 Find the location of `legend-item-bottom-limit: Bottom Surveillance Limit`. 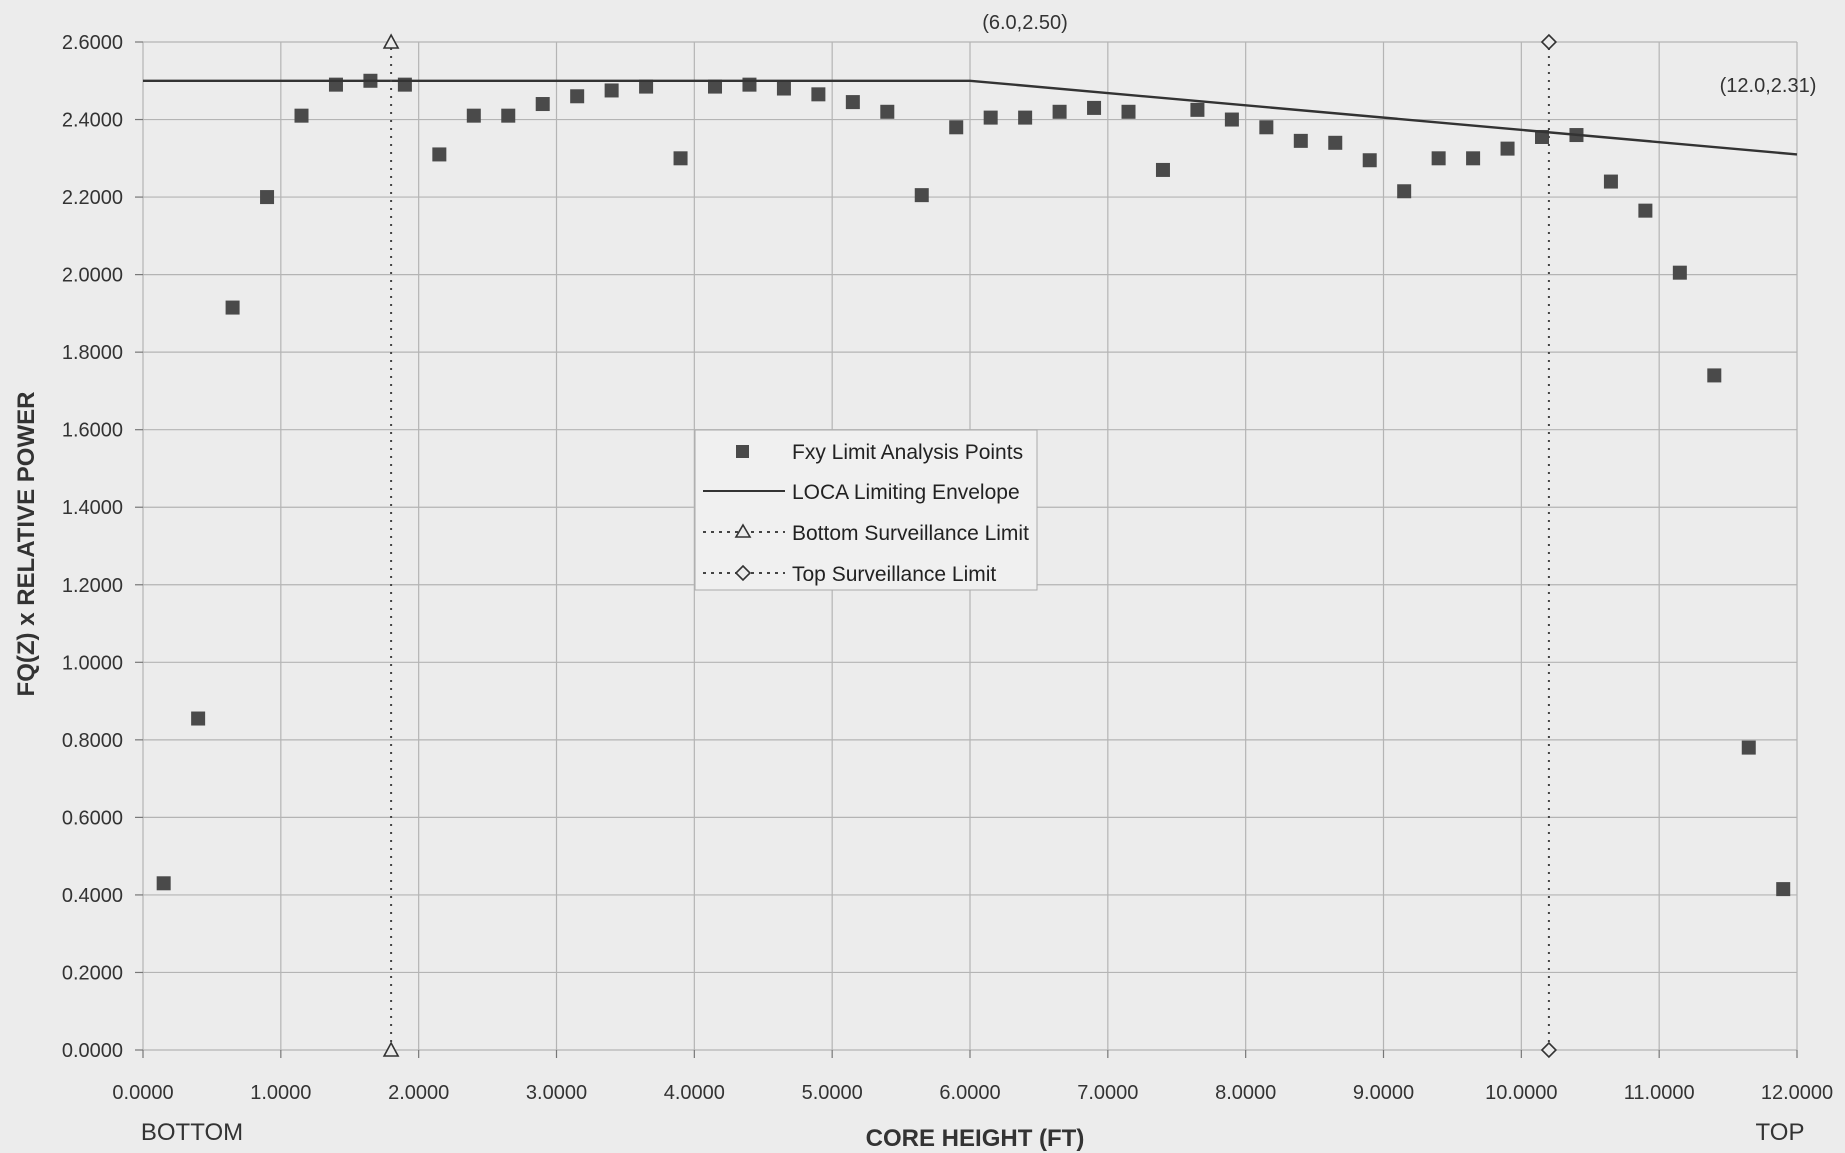

legend-item-bottom-limit: Bottom Surveillance Limit is located at coordinates (866, 533).